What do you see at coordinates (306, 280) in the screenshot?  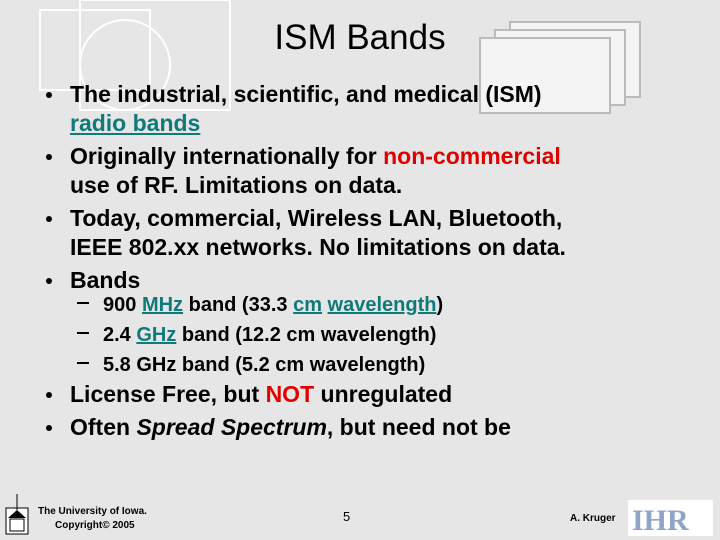 I see `bullet: Bands` at bounding box center [306, 280].